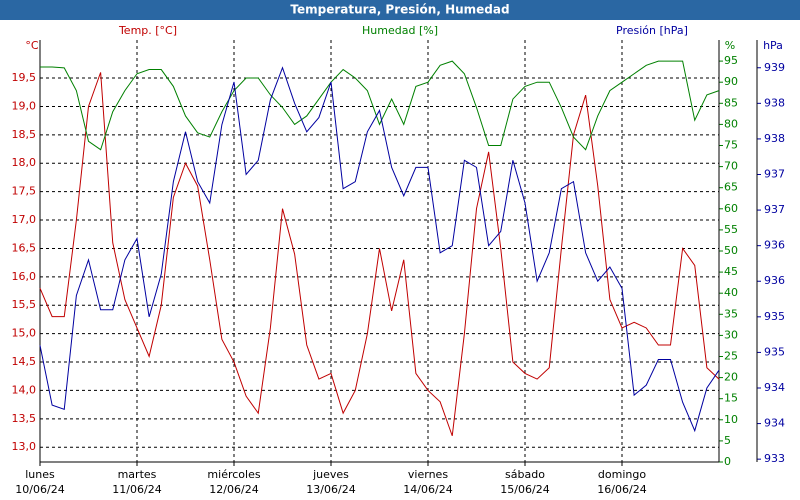 The image size is (800, 500). Describe the element at coordinates (330, 474) in the screenshot. I see `x-tick-label: jueves` at that location.